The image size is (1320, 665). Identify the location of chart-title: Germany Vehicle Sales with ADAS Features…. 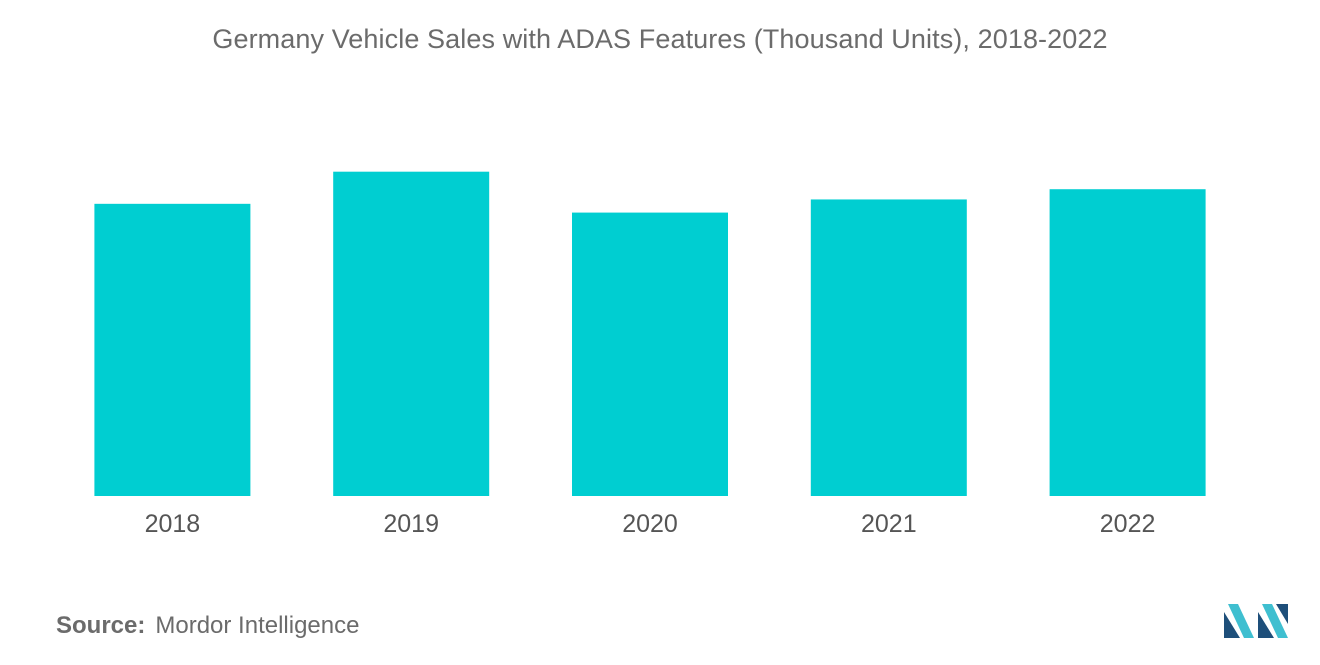
(660, 39).